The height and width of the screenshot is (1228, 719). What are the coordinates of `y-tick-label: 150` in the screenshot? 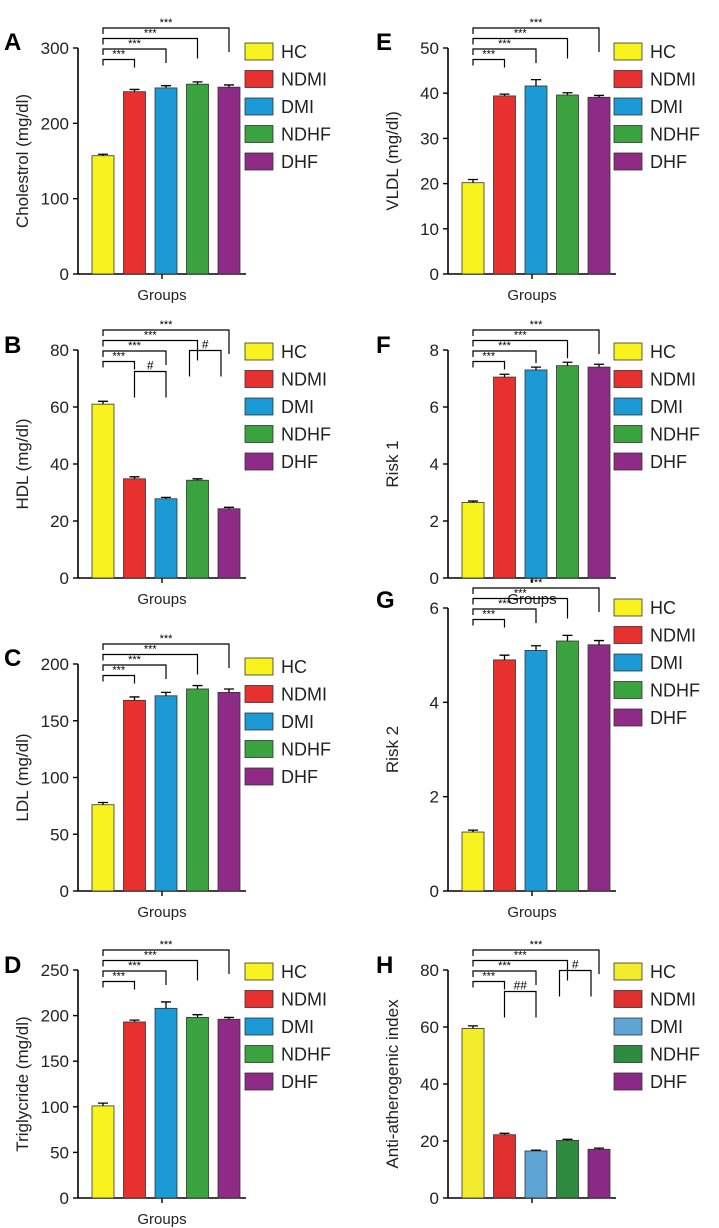 It's located at (55, 1061).